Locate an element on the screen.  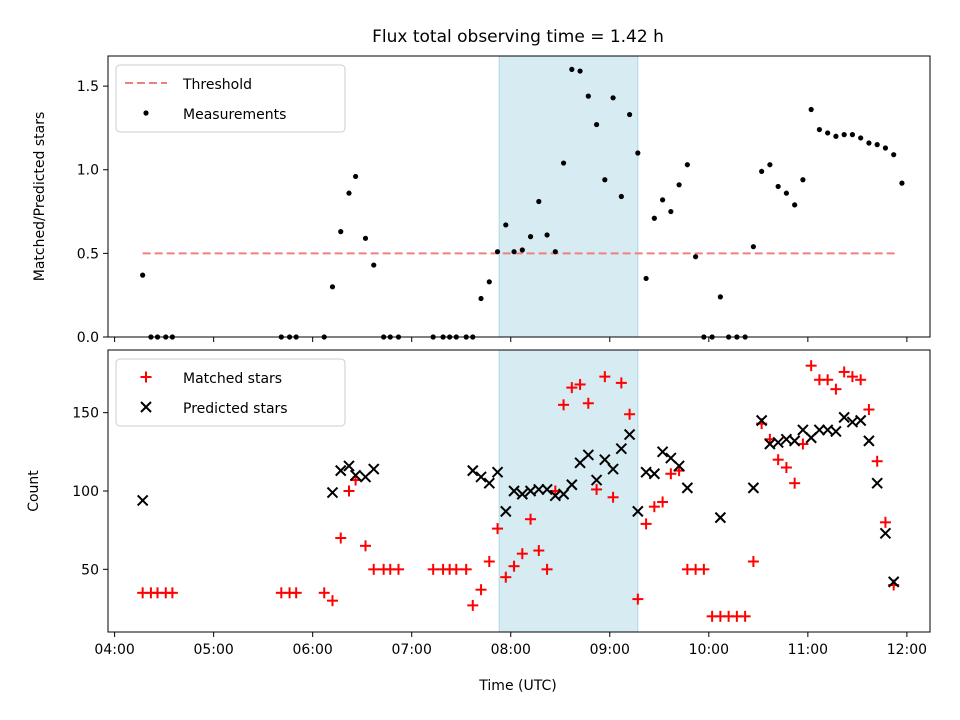
y-axis-label: Matched/Predicted stars is located at coordinates (40, 197).